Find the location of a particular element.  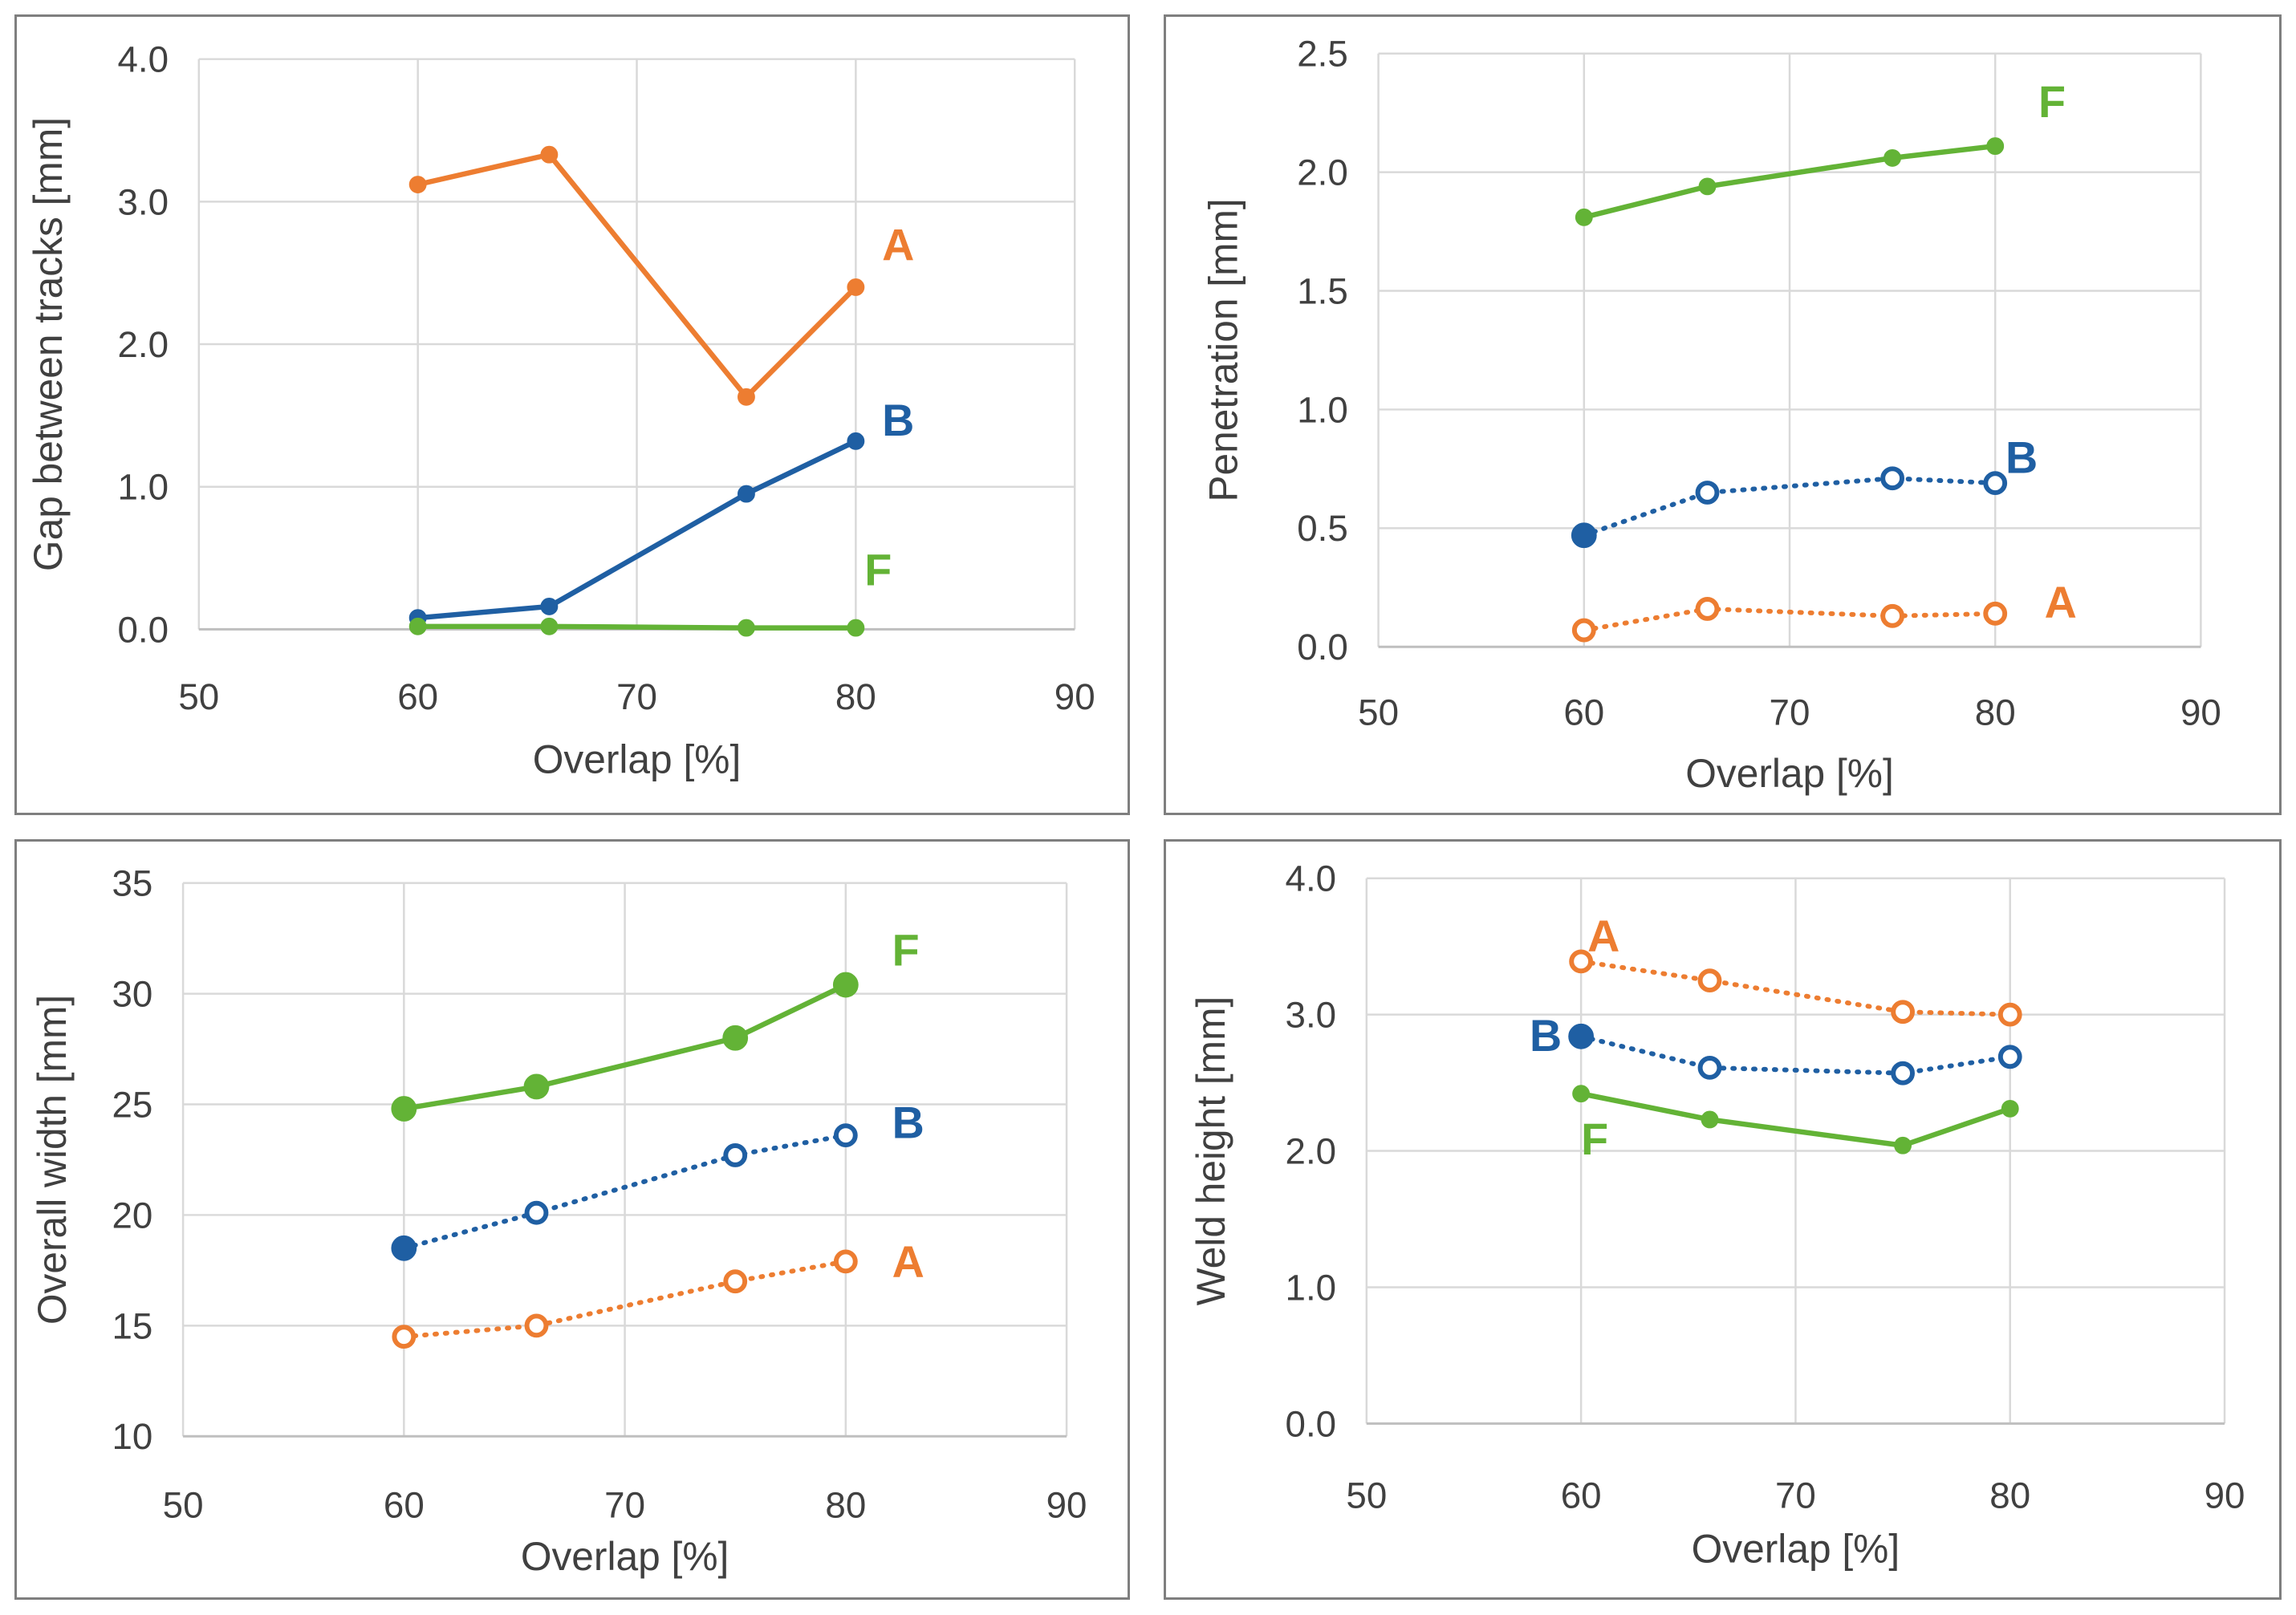

y-axis-title: Weld height [mm] is located at coordinates (1211, 1151).